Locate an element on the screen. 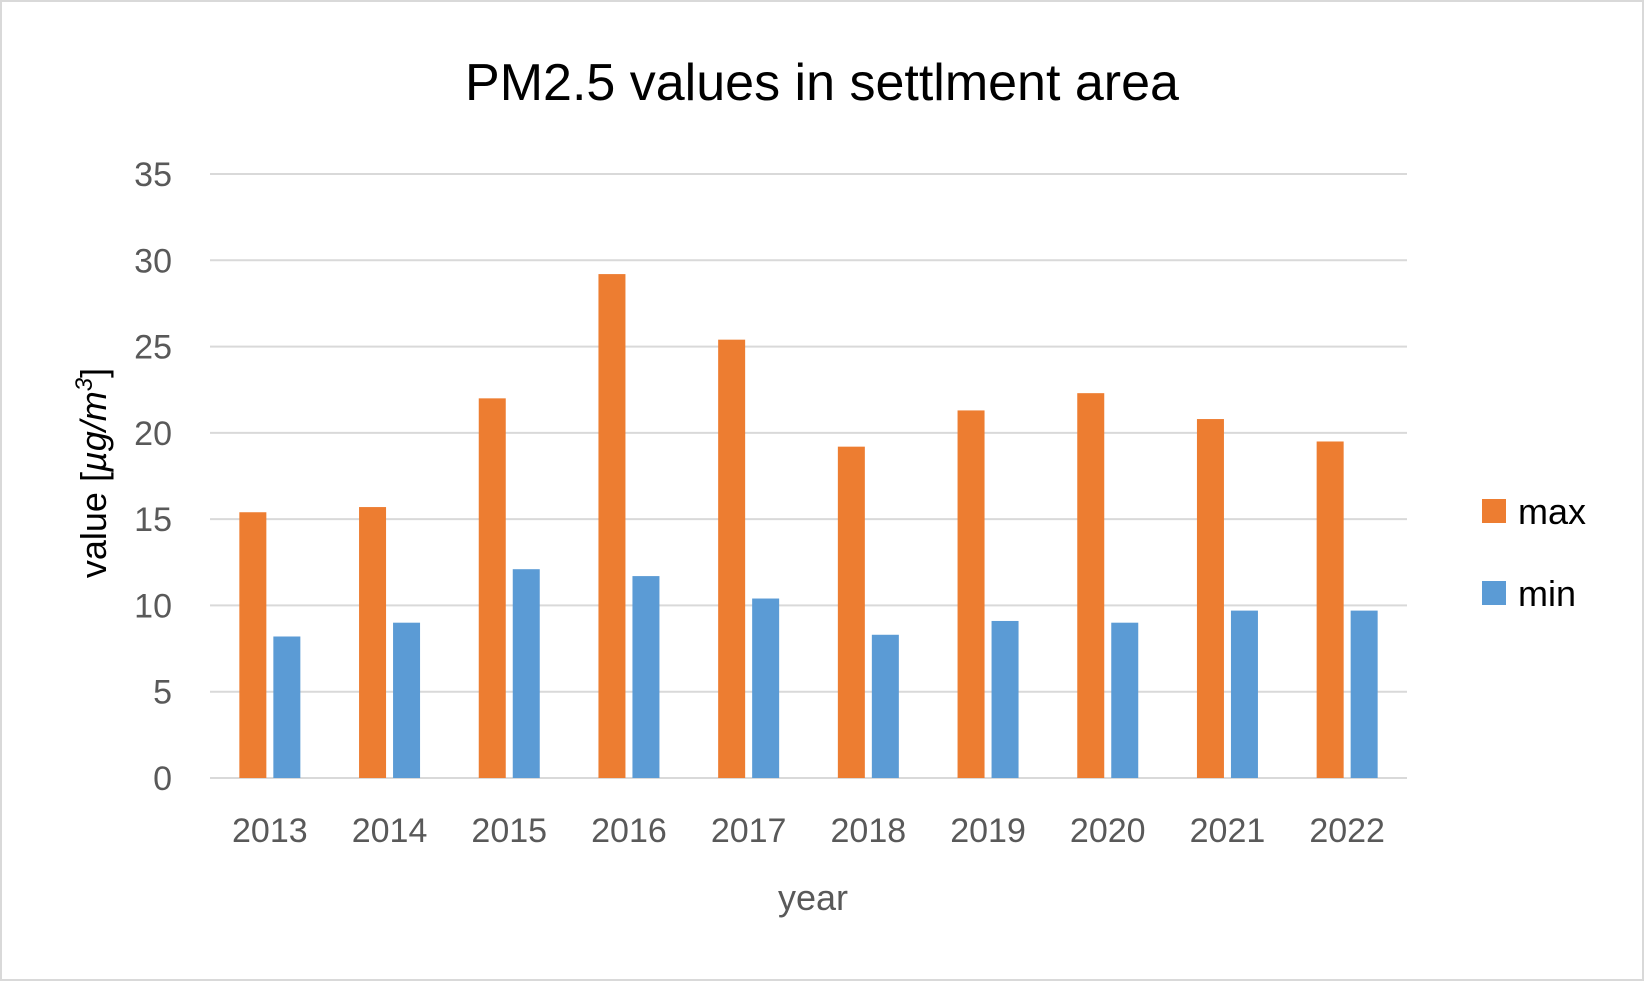 This screenshot has height=981, width=1644. y-axis-title-unit-mu: µ is located at coordinates (93, 462).